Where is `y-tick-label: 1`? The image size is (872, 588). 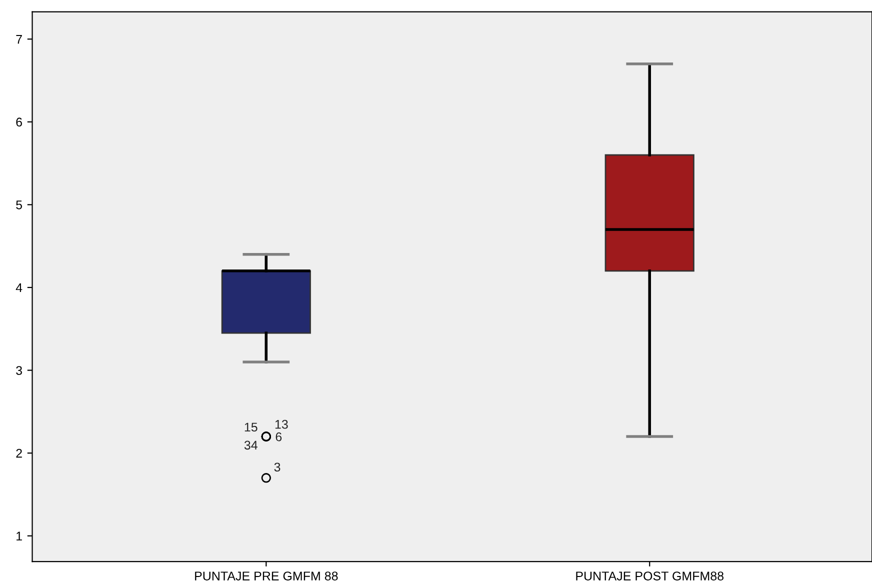
y-tick-label: 1 is located at coordinates (19, 536).